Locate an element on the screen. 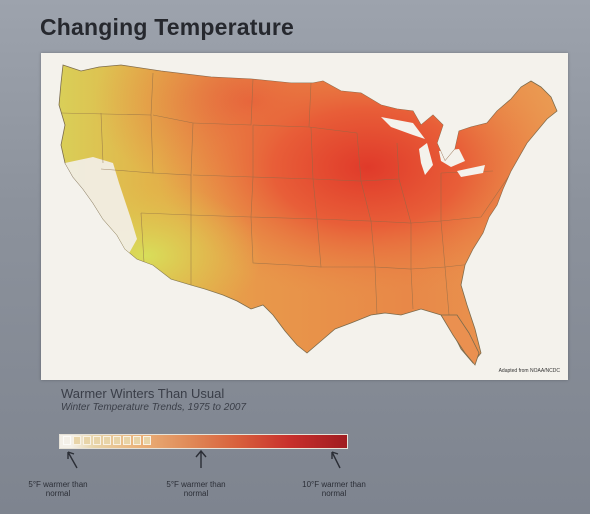  legend-label-mid: 5°F warmer than normal is located at coordinates (196, 489).